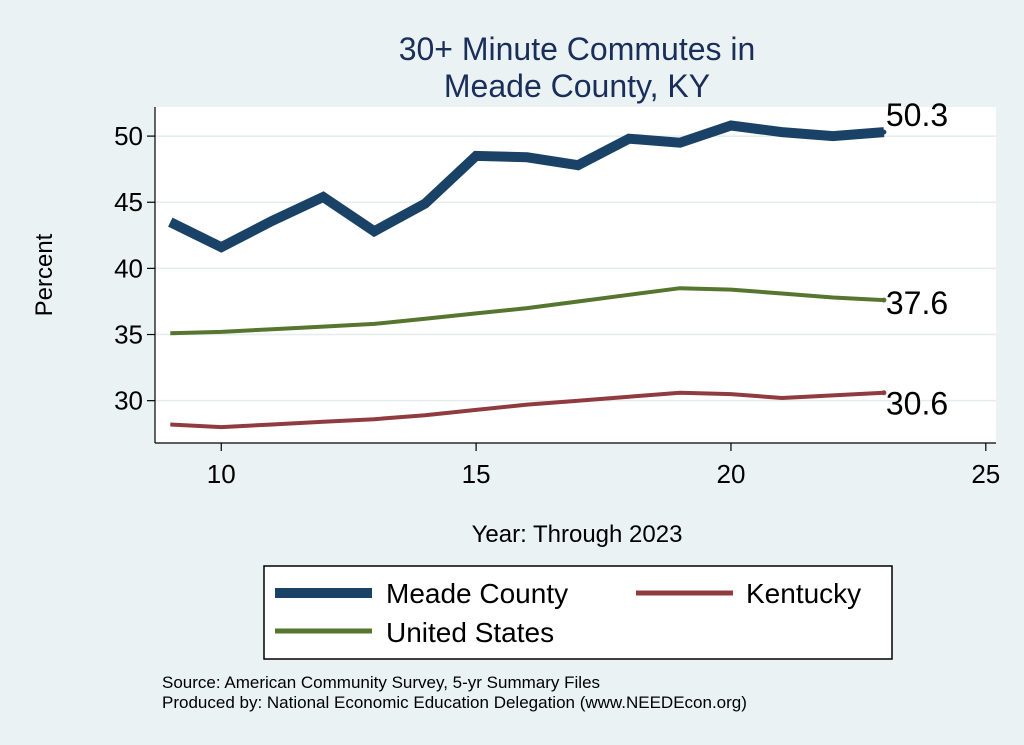 This screenshot has height=745, width=1024. I want to click on series-line-meade-county, so click(526, 186).